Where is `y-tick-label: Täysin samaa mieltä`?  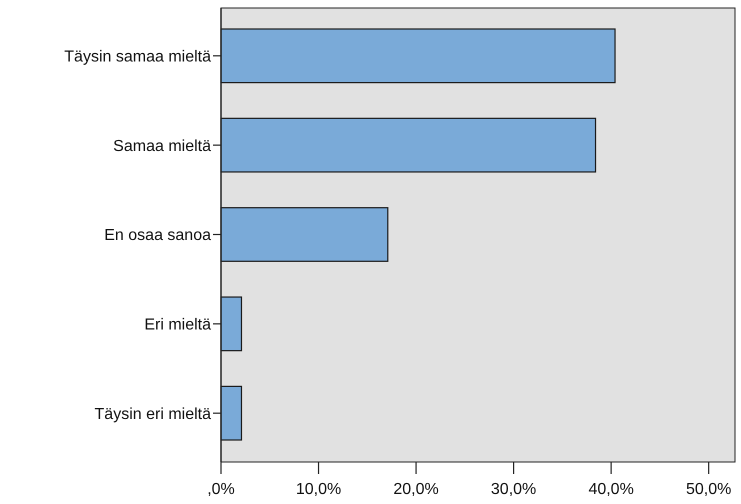 y-tick-label: Täysin samaa mieltä is located at coordinates (138, 57).